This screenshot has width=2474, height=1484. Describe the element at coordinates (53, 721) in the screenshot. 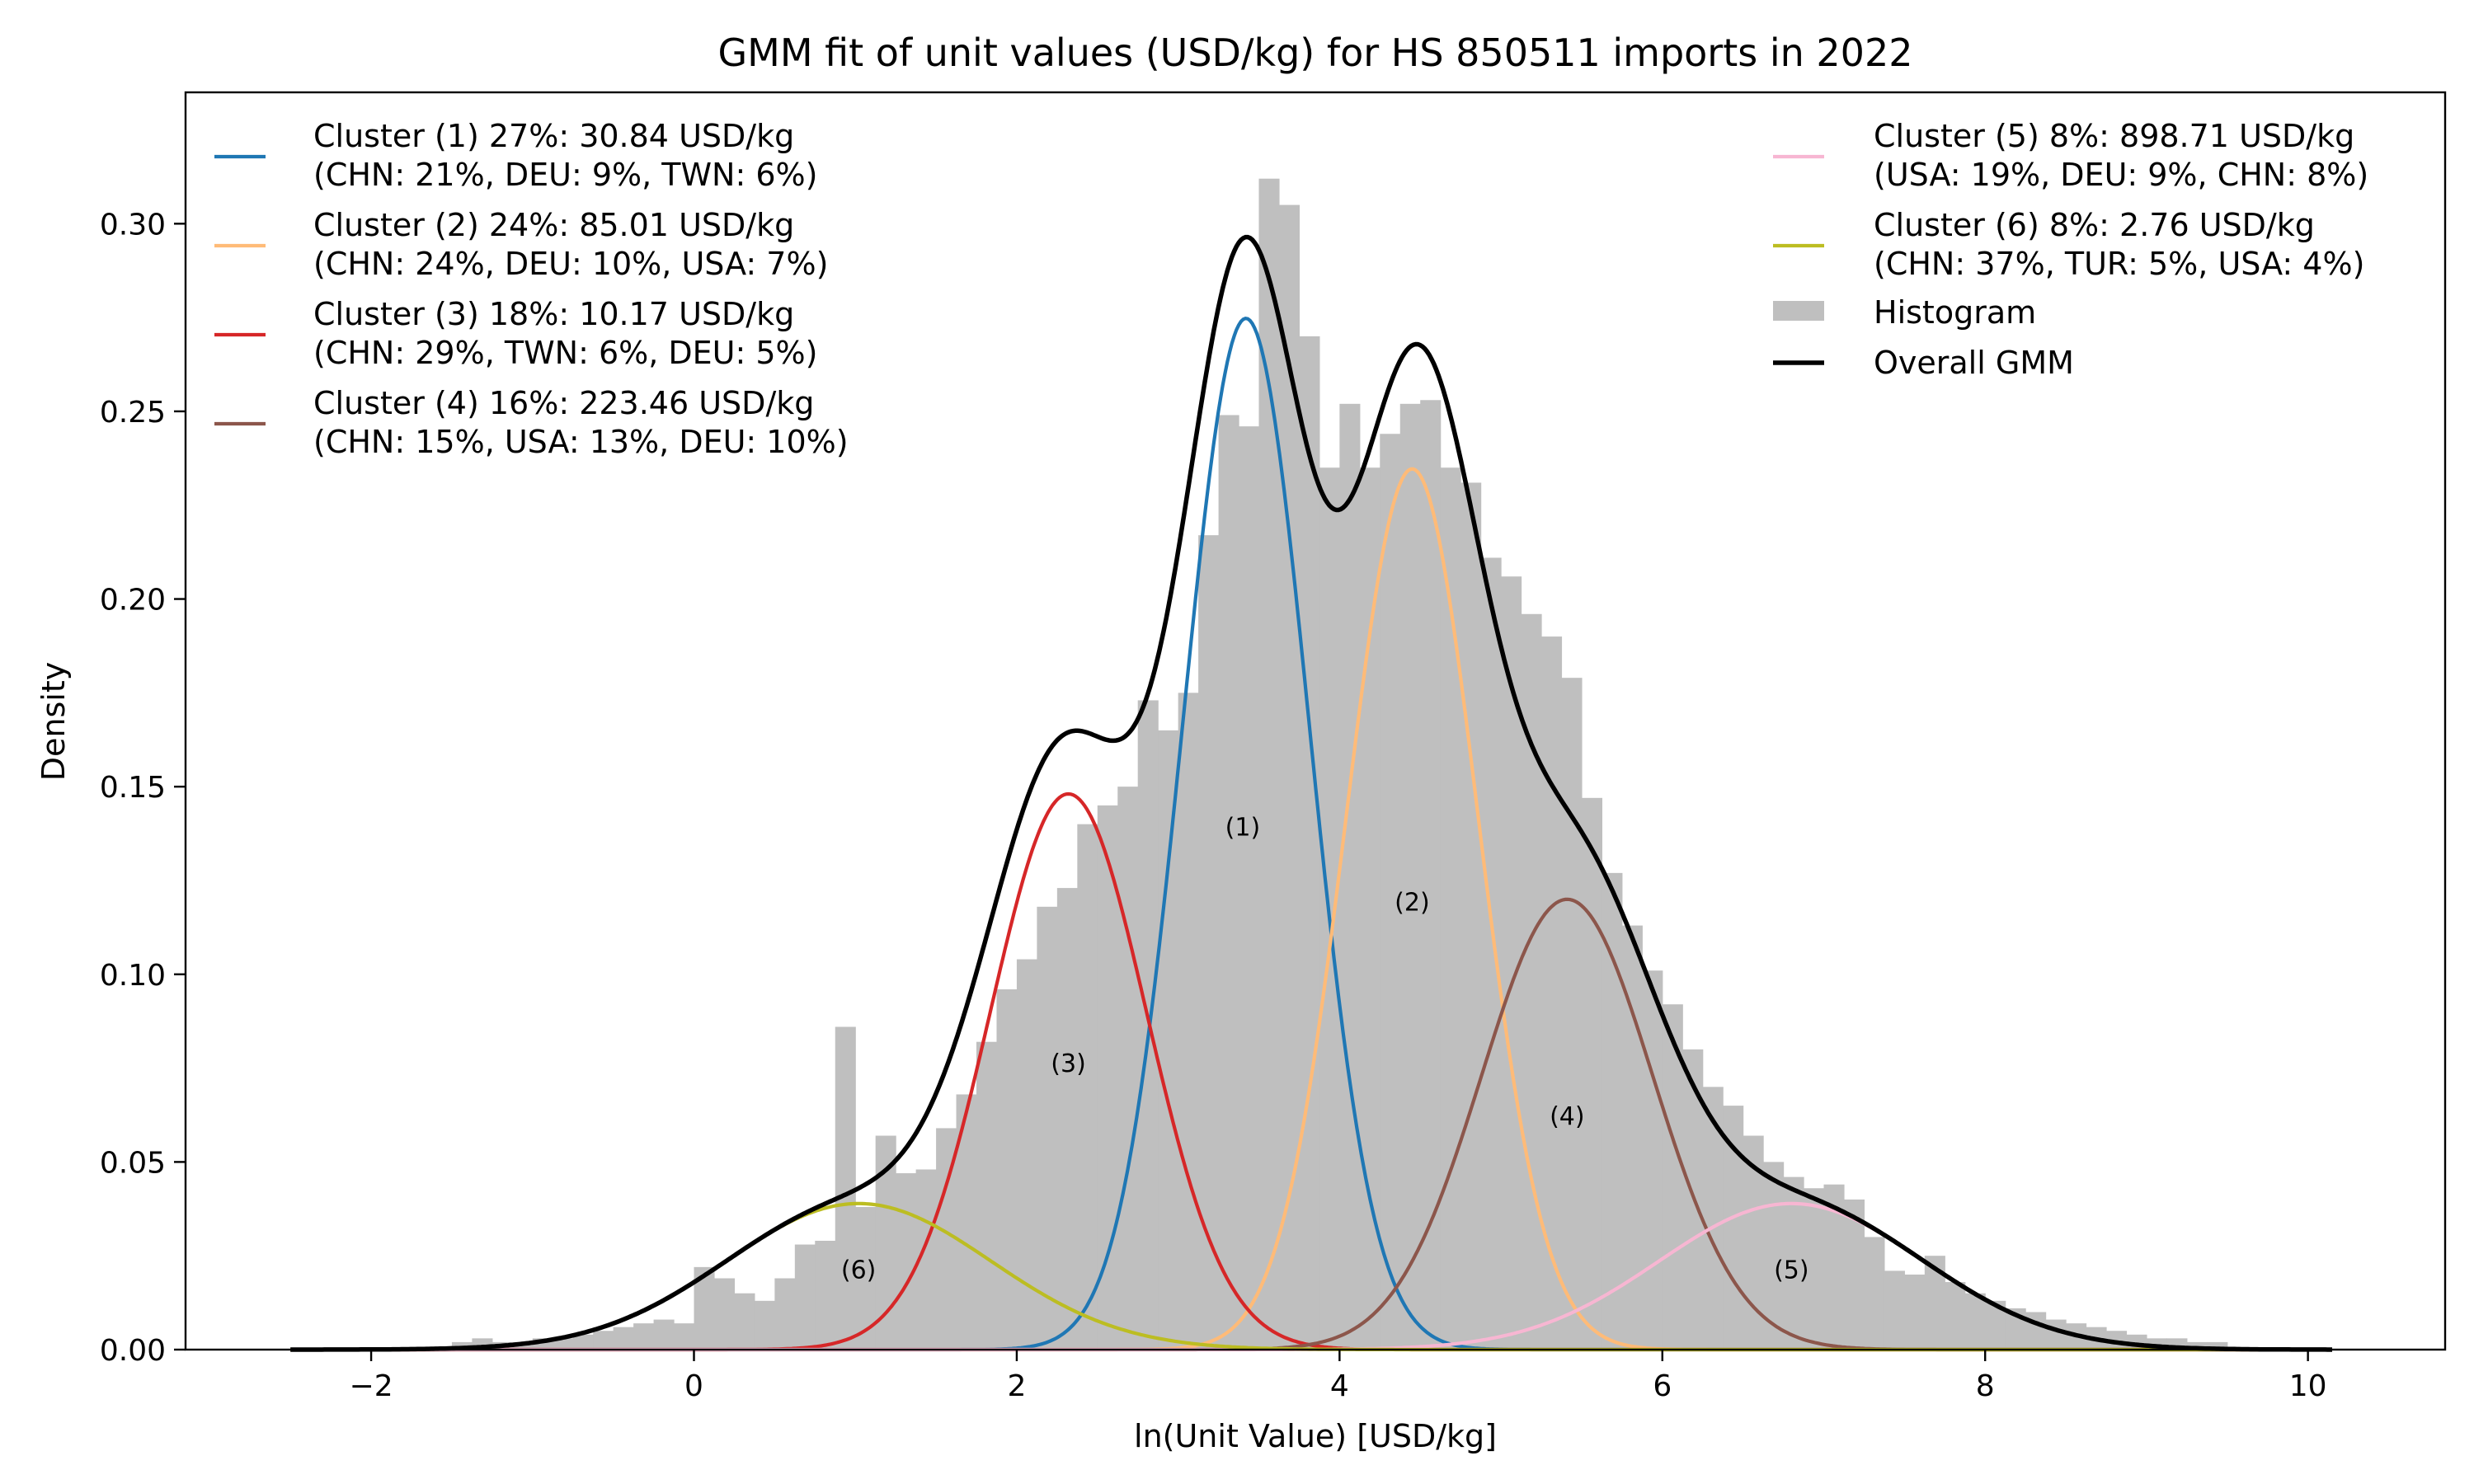

I see `y-axis-label: Density` at that location.